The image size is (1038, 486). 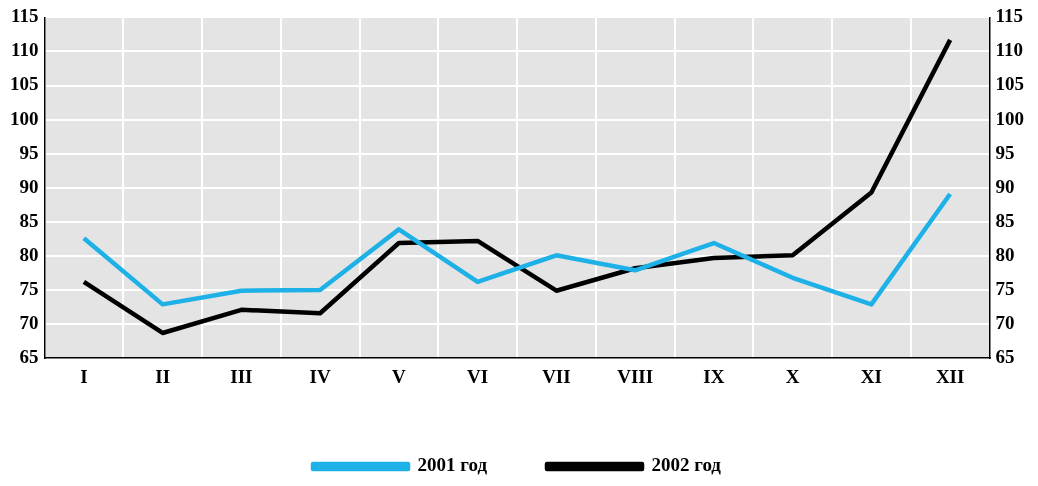 What do you see at coordinates (29, 254) in the screenshot?
I see `y-tick-label: 80` at bounding box center [29, 254].